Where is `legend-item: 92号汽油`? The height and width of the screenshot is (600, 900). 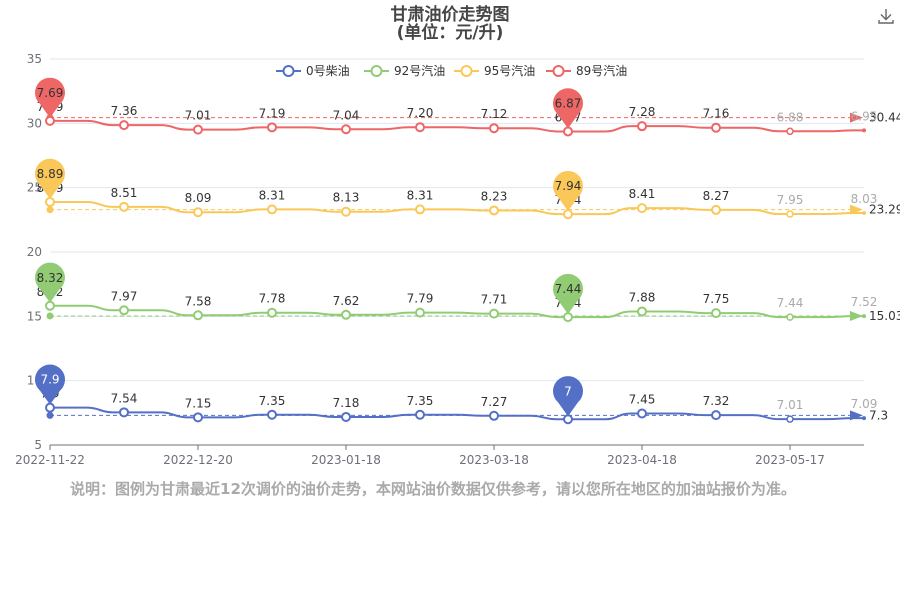
legend-item: 92号汽油 is located at coordinates (404, 70).